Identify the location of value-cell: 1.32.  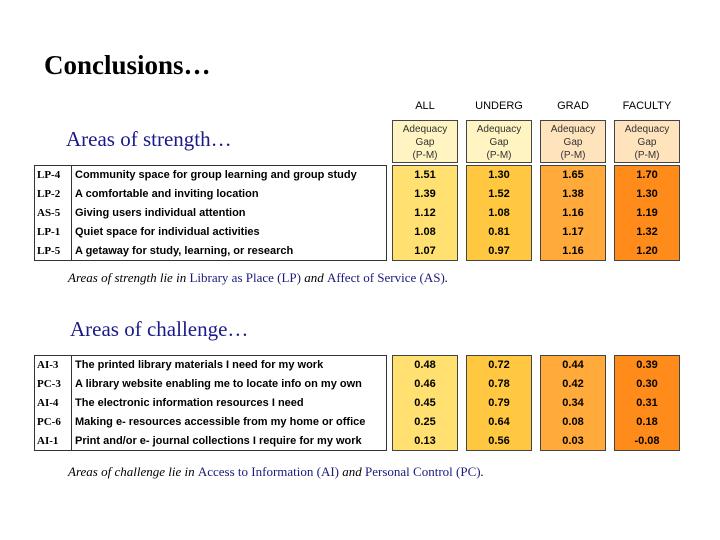
(647, 232).